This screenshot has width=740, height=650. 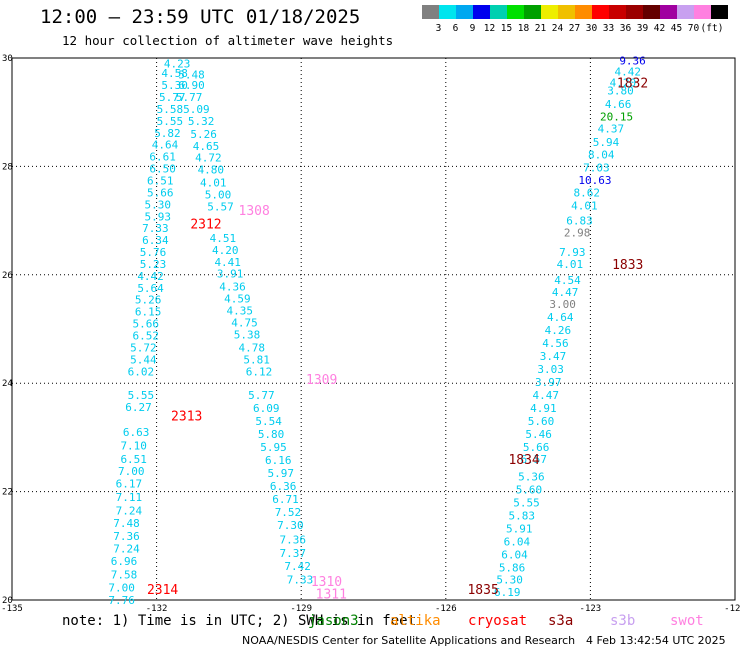 What do you see at coordinates (687, 621) in the screenshot?
I see `satellite-legend-item: swot` at bounding box center [687, 621].